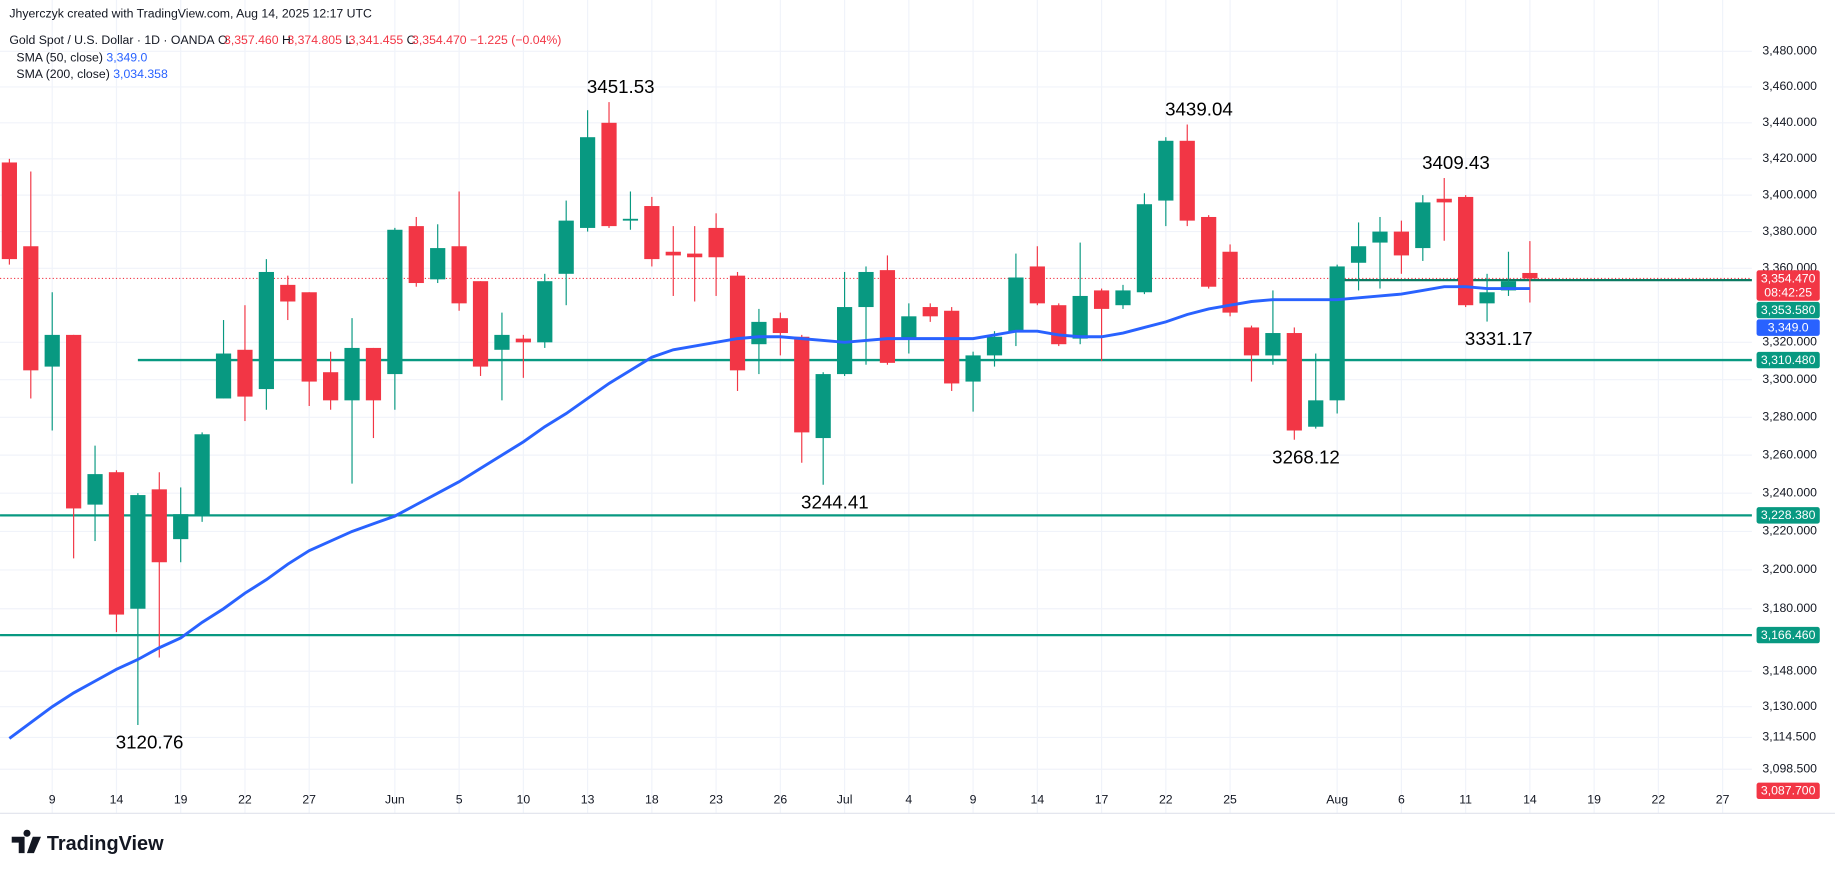 The width and height of the screenshot is (1835, 875). Describe the element at coordinates (845, 800) in the screenshot. I see `x-tick-label: Jul` at that location.